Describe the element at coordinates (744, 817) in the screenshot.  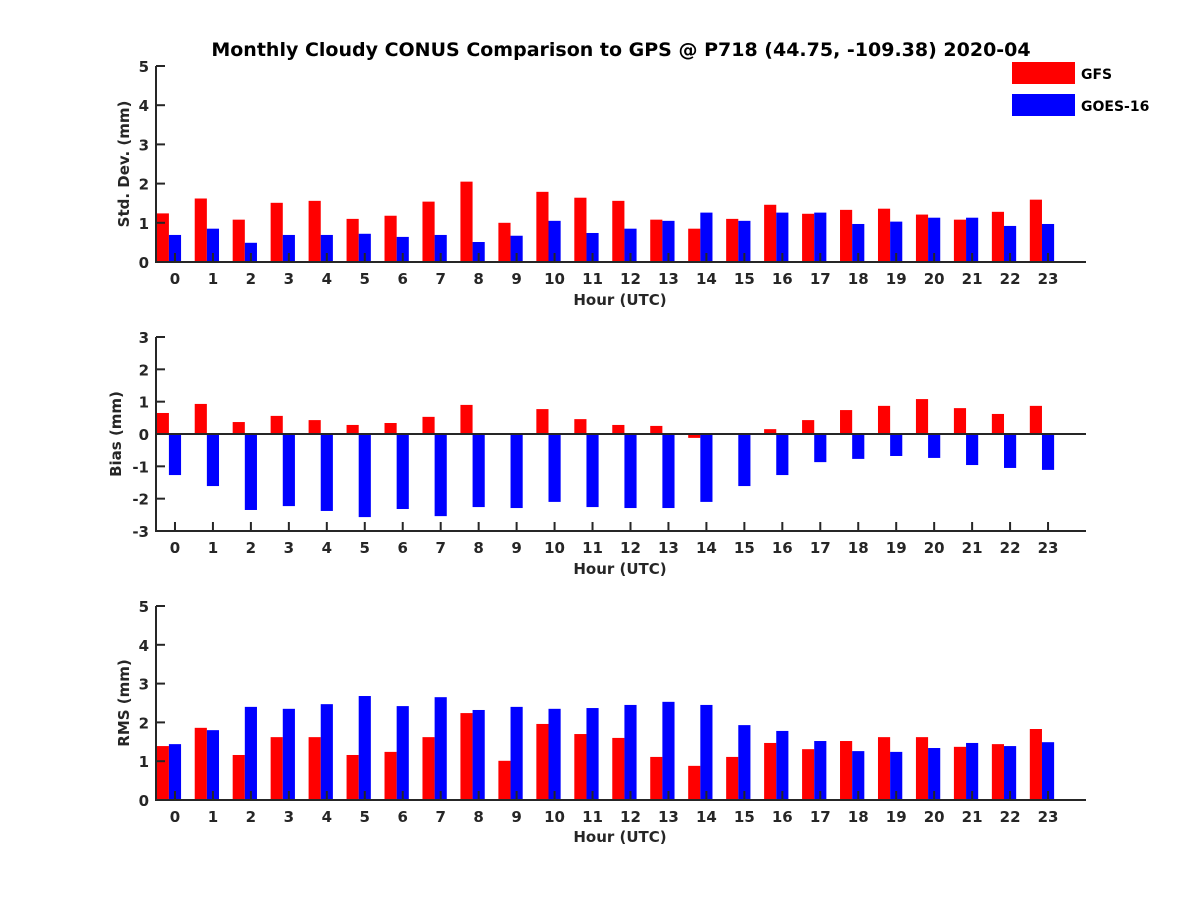
I see `xtick-label-rms: 15` at that location.